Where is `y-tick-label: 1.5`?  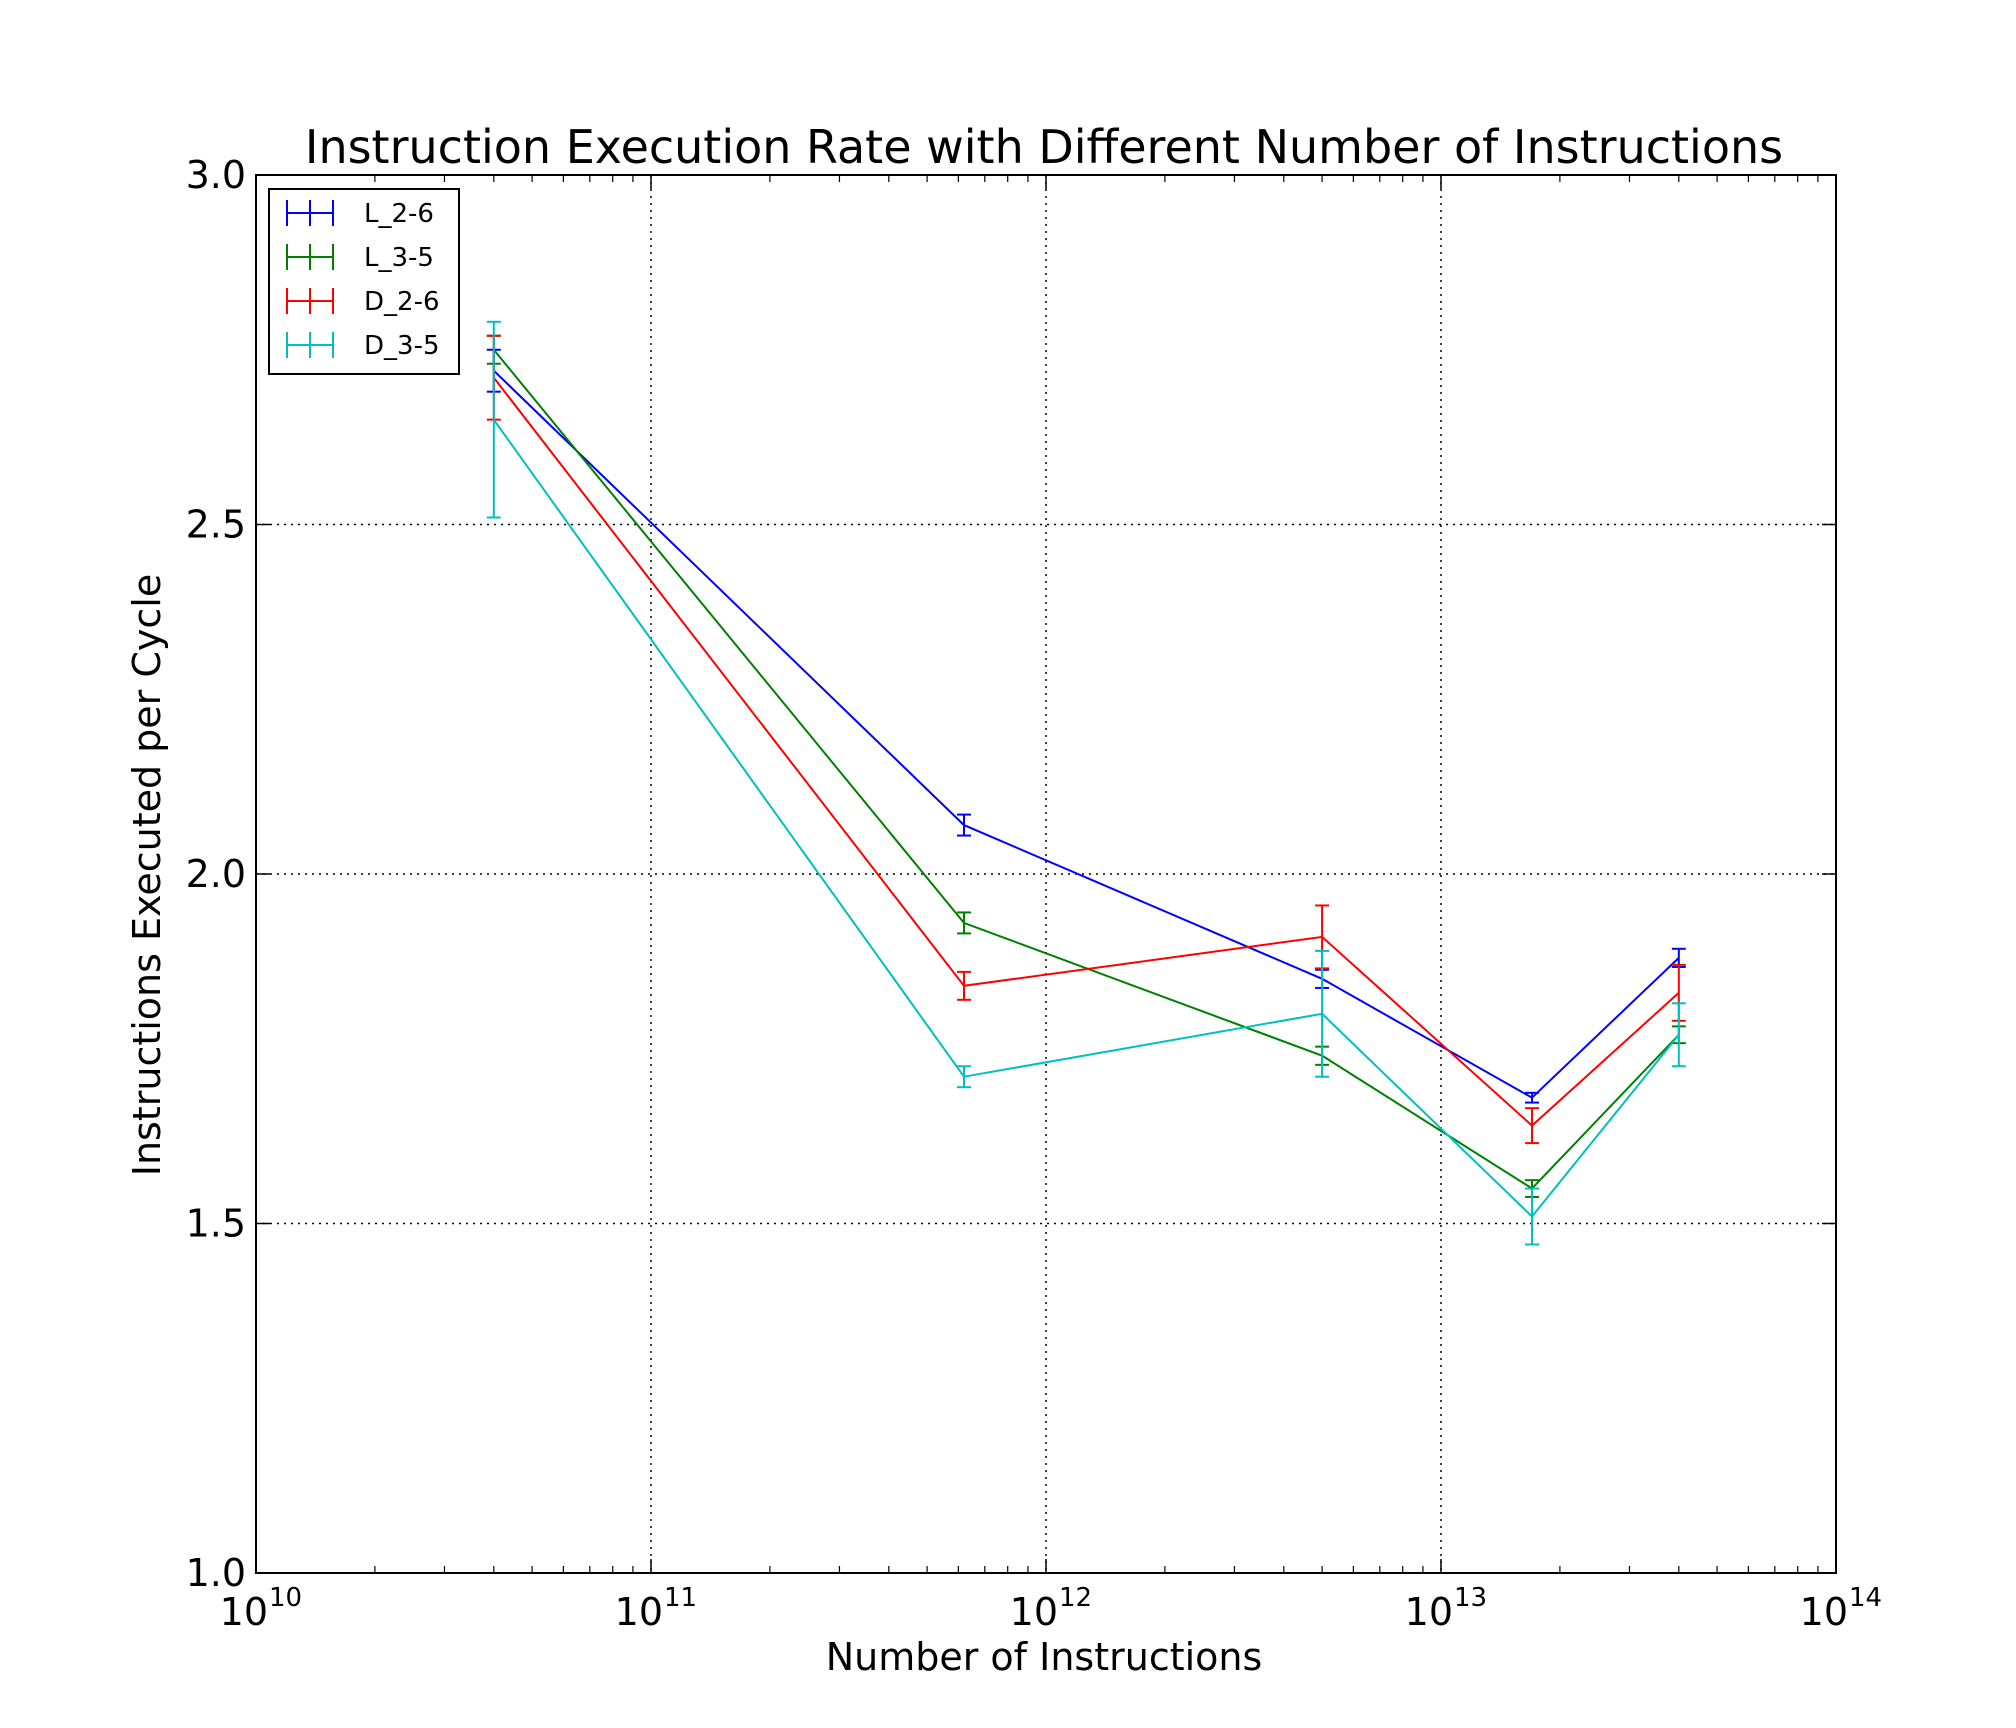 y-tick-label: 1.5 is located at coordinates (216, 1224).